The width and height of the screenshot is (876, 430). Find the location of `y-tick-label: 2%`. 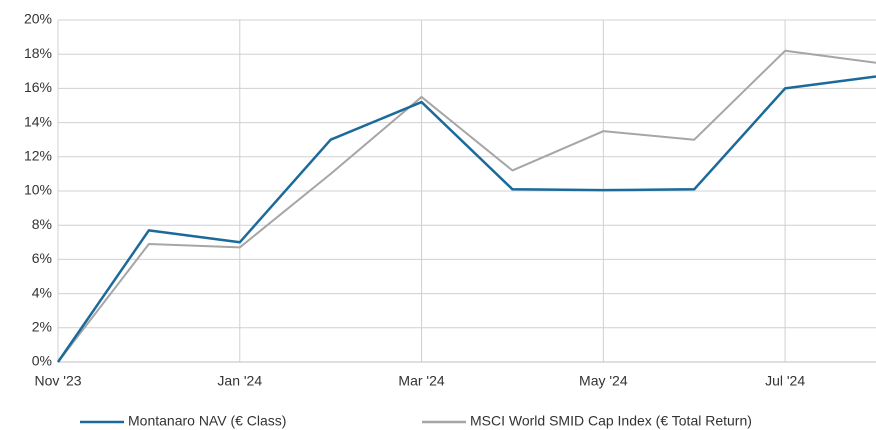

y-tick-label: 2% is located at coordinates (42, 327).